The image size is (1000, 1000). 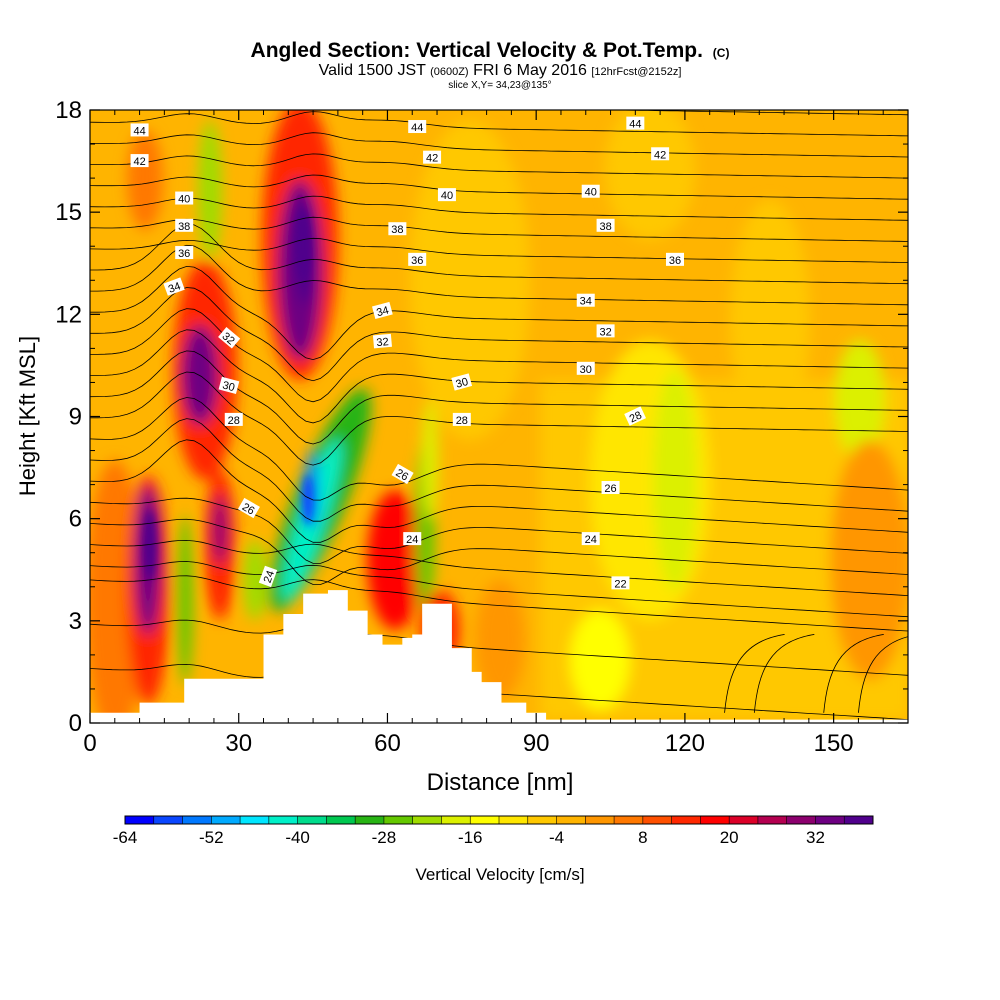 What do you see at coordinates (530, 70) in the screenshot?
I see `valid-date: FRI 6 May 2016` at bounding box center [530, 70].